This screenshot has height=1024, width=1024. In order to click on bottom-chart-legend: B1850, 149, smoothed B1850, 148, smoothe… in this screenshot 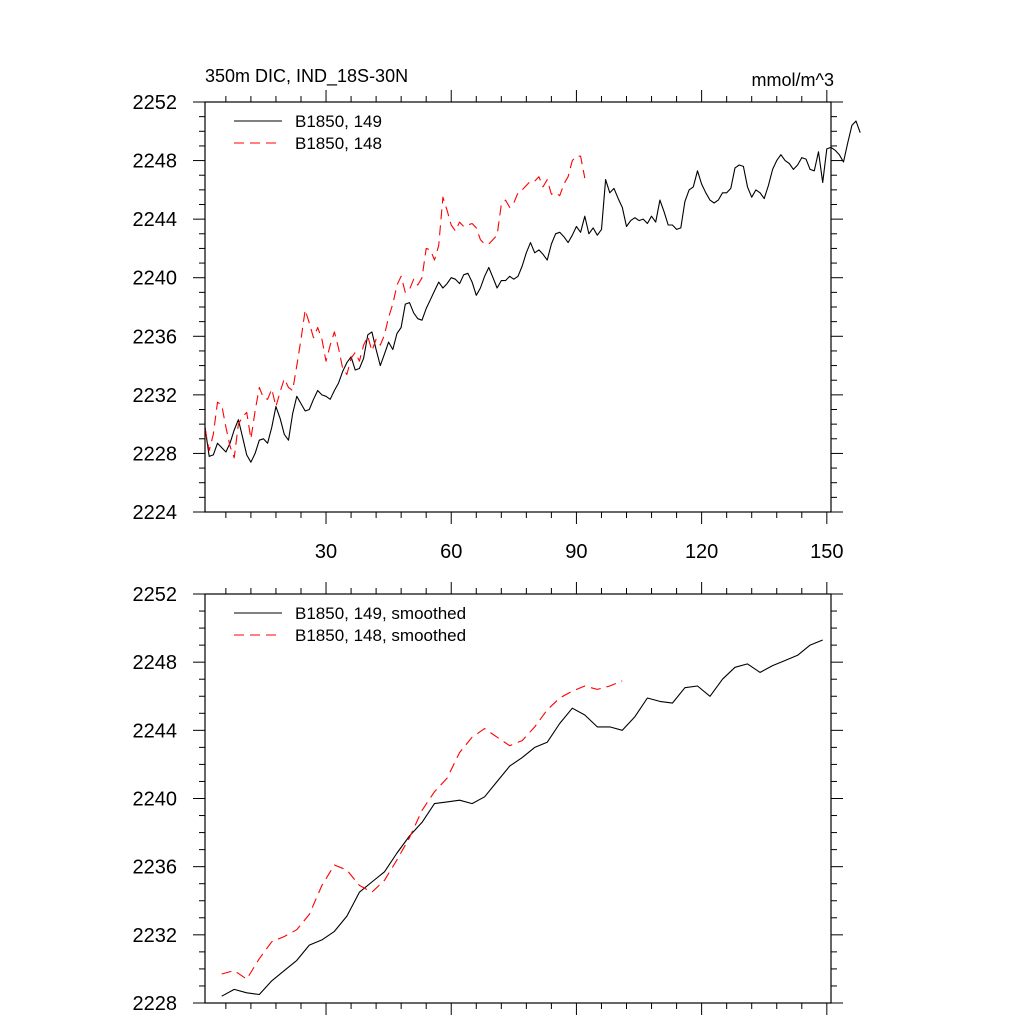, I will do `click(350, 624)`.